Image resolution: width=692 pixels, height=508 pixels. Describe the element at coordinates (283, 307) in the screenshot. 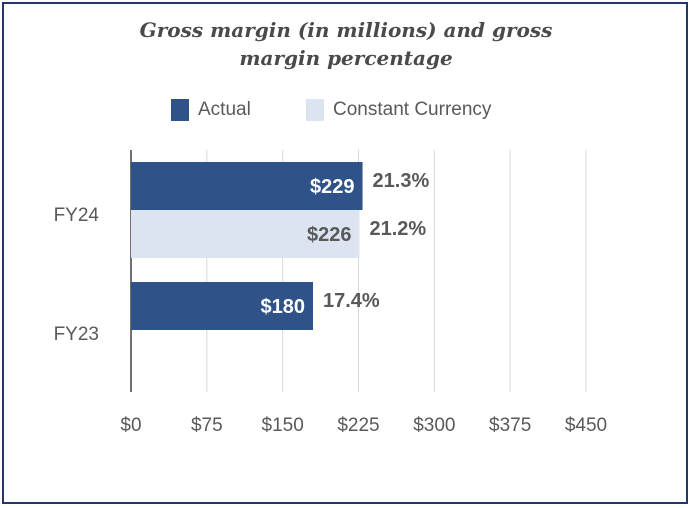

I see `bar-value-label: $180` at that location.